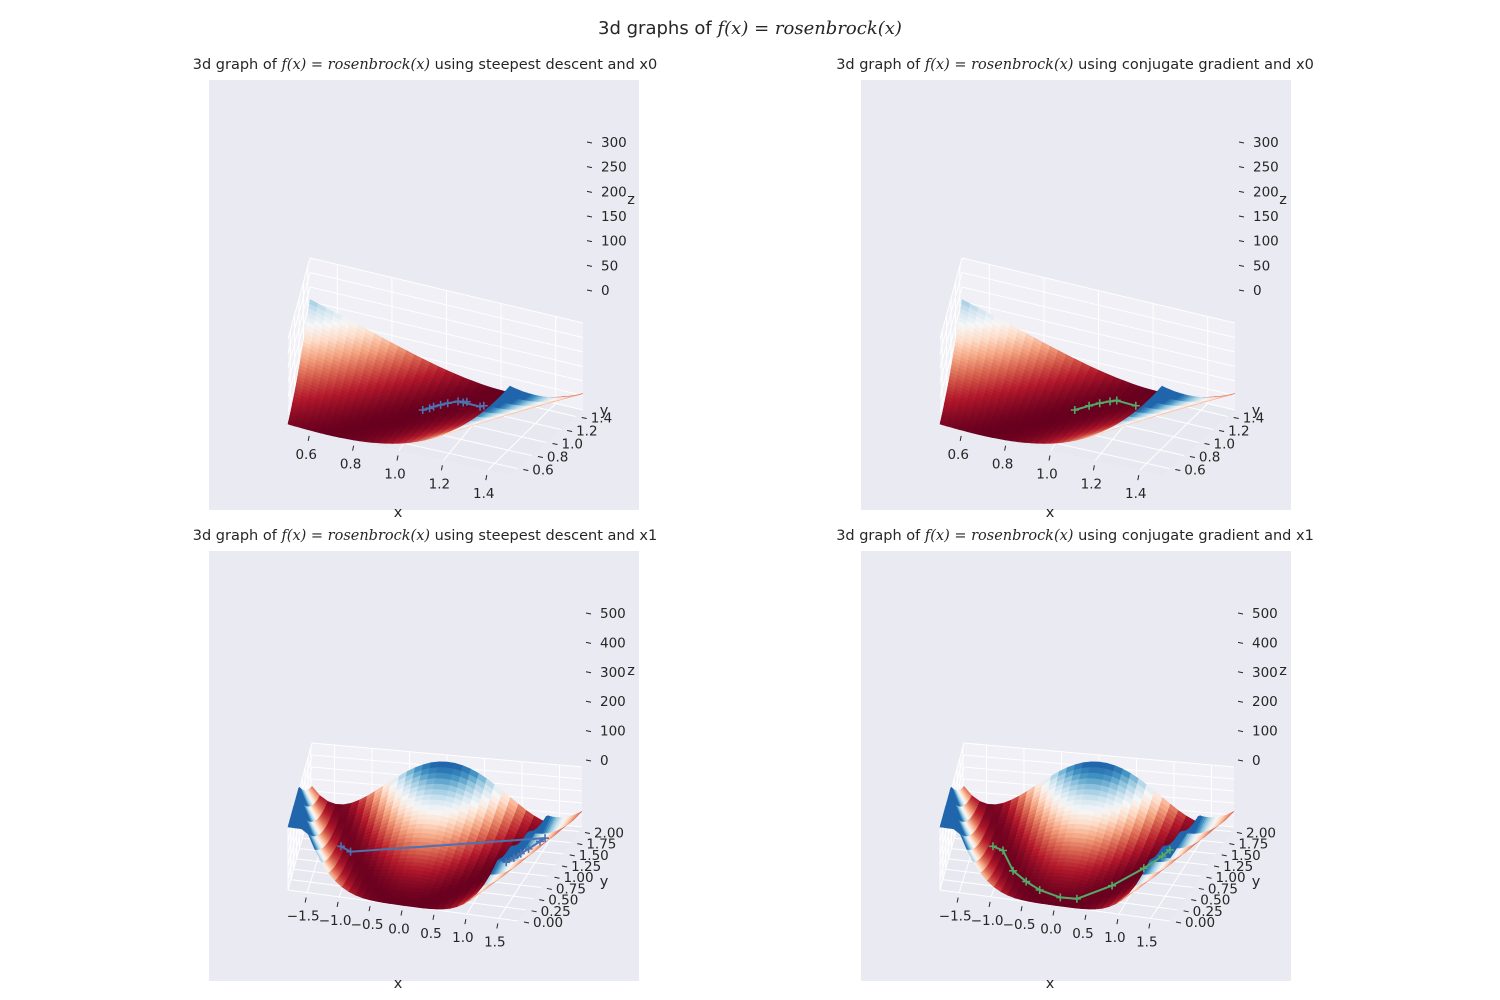 Image resolution: width=1500 pixels, height=1000 pixels. I want to click on y-tick-label: 0.50, so click(563, 901).